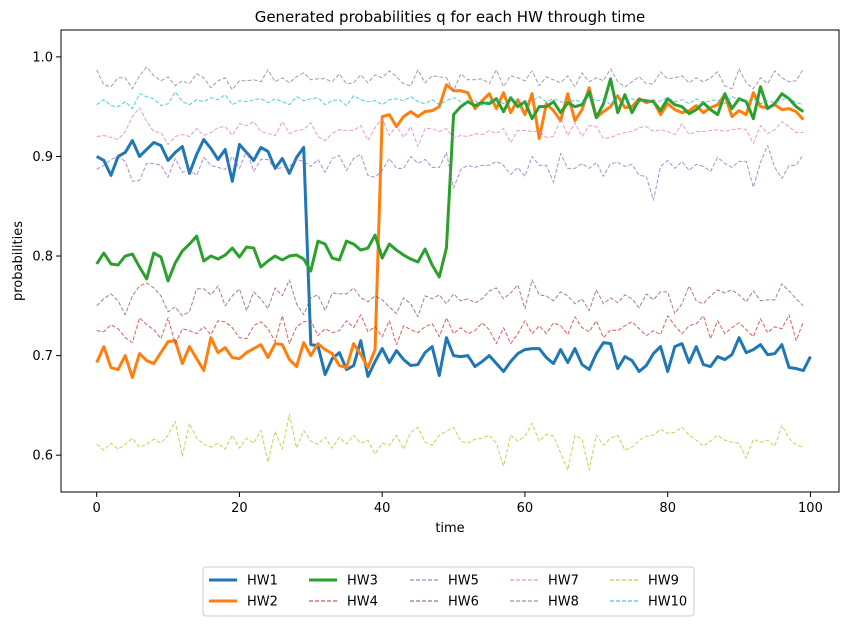 This screenshot has height=624, width=846. Describe the element at coordinates (42, 57) in the screenshot. I see `y-tick-label: 1.0` at that location.